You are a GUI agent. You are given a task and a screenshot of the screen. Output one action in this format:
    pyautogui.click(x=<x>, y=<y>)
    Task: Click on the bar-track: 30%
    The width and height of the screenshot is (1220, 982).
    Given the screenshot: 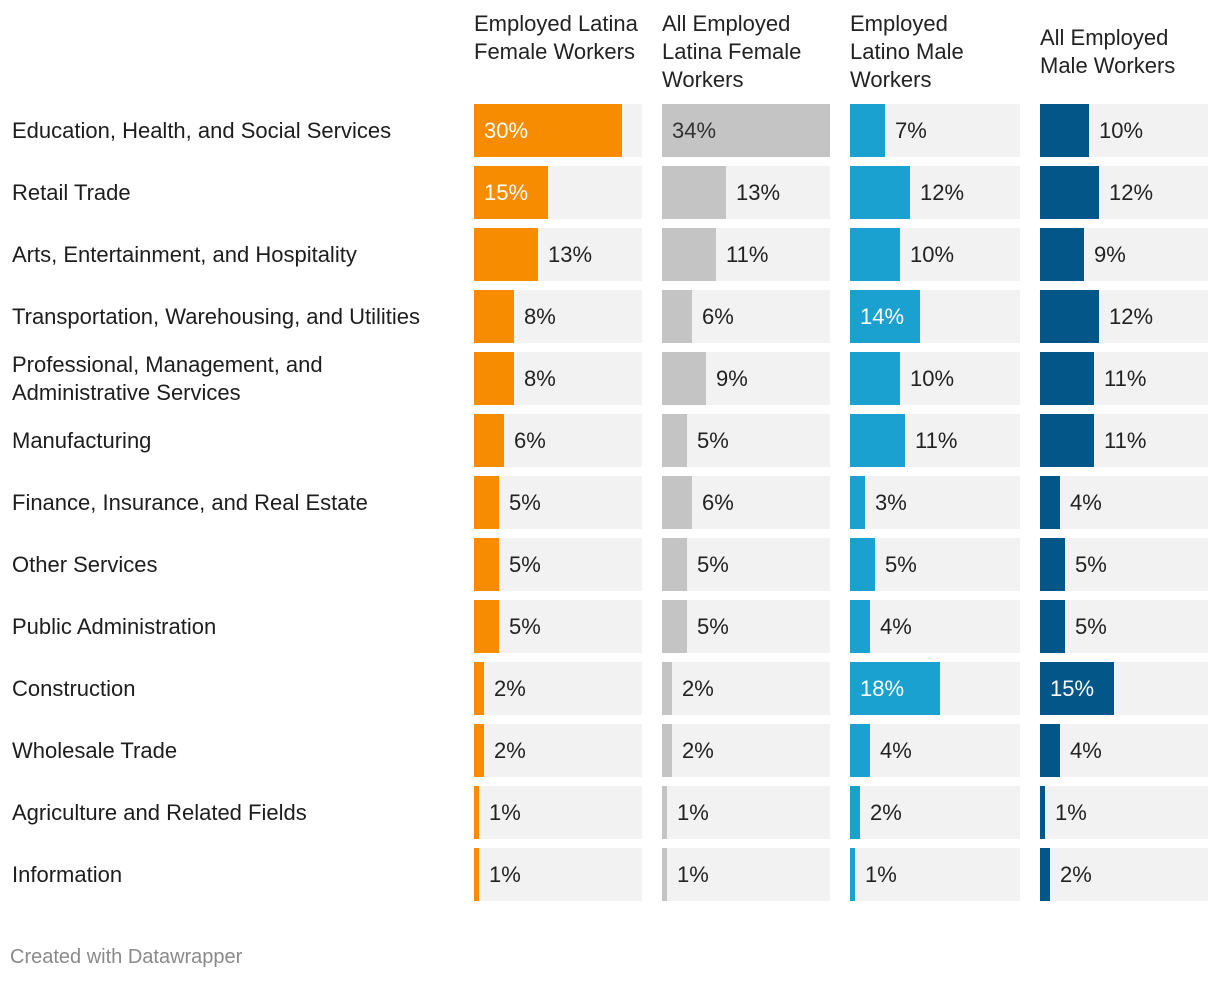 What is the action you would take?
    pyautogui.click(x=558, y=130)
    